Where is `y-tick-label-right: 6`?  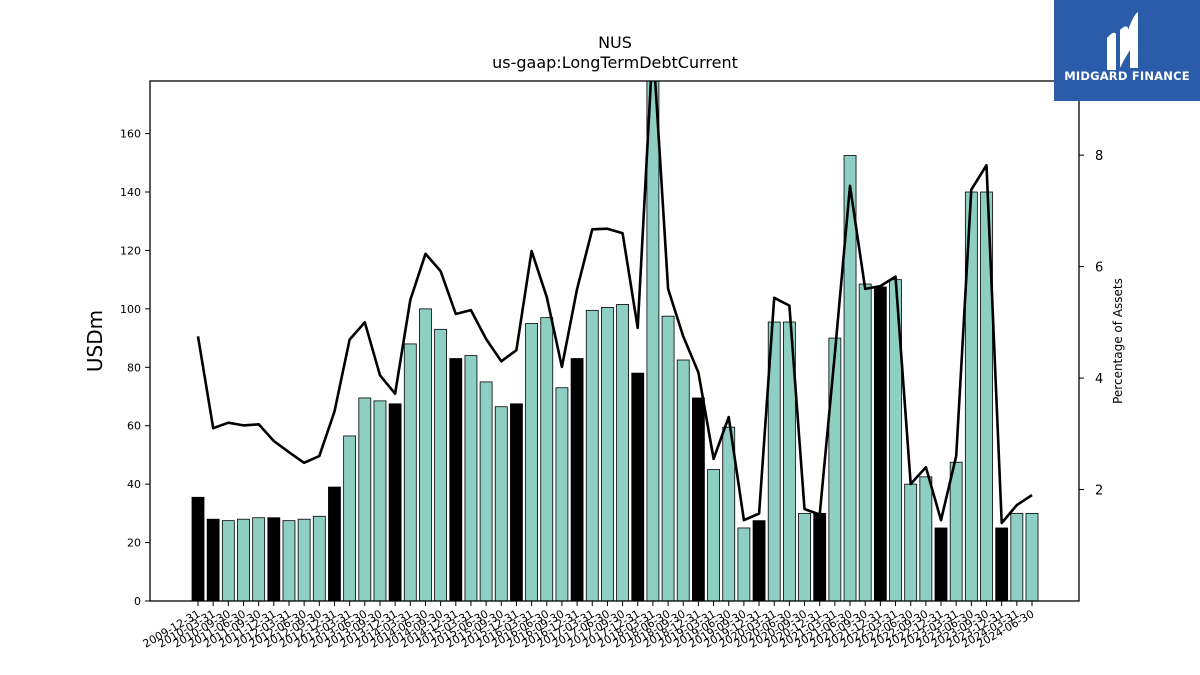 y-tick-label-right: 6 is located at coordinates (1099, 268).